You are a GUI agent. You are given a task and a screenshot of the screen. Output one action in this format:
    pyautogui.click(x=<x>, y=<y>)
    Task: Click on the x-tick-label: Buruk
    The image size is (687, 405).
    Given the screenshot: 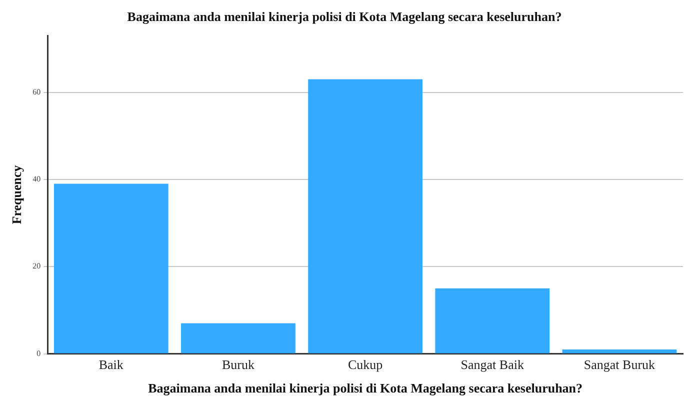 What is the action you would take?
    pyautogui.click(x=238, y=364)
    